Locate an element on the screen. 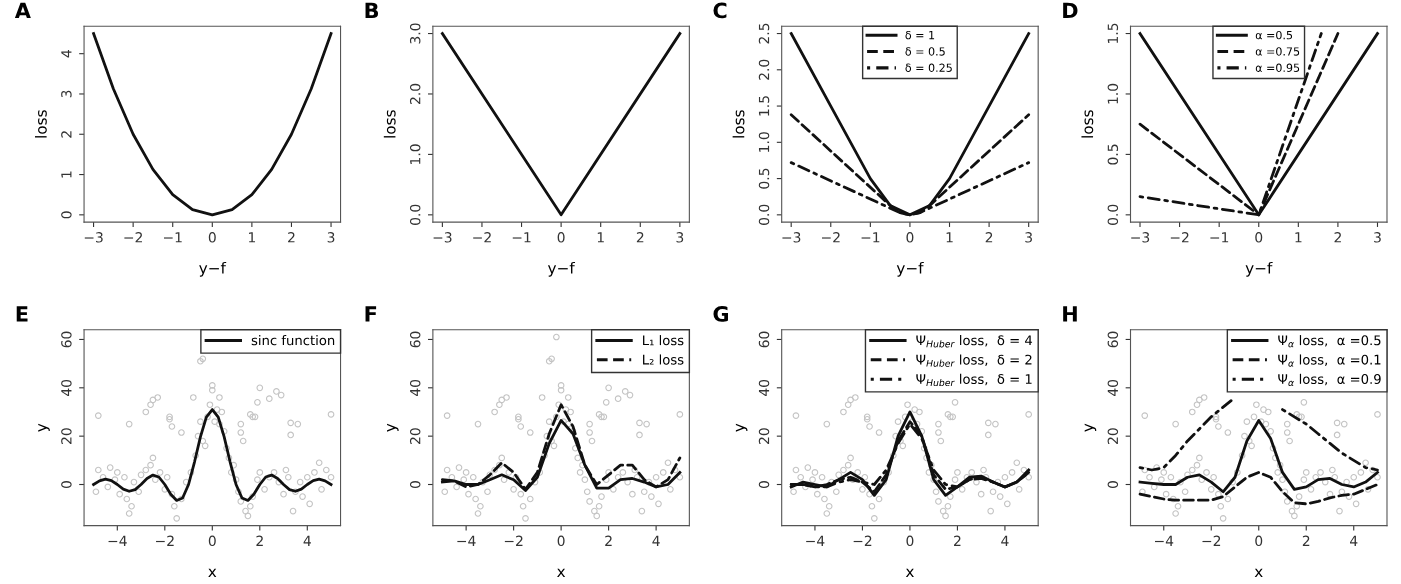 Image resolution: width=1401 pixels, height=584 pixels. y-tick-label: 1 is located at coordinates (66, 174).